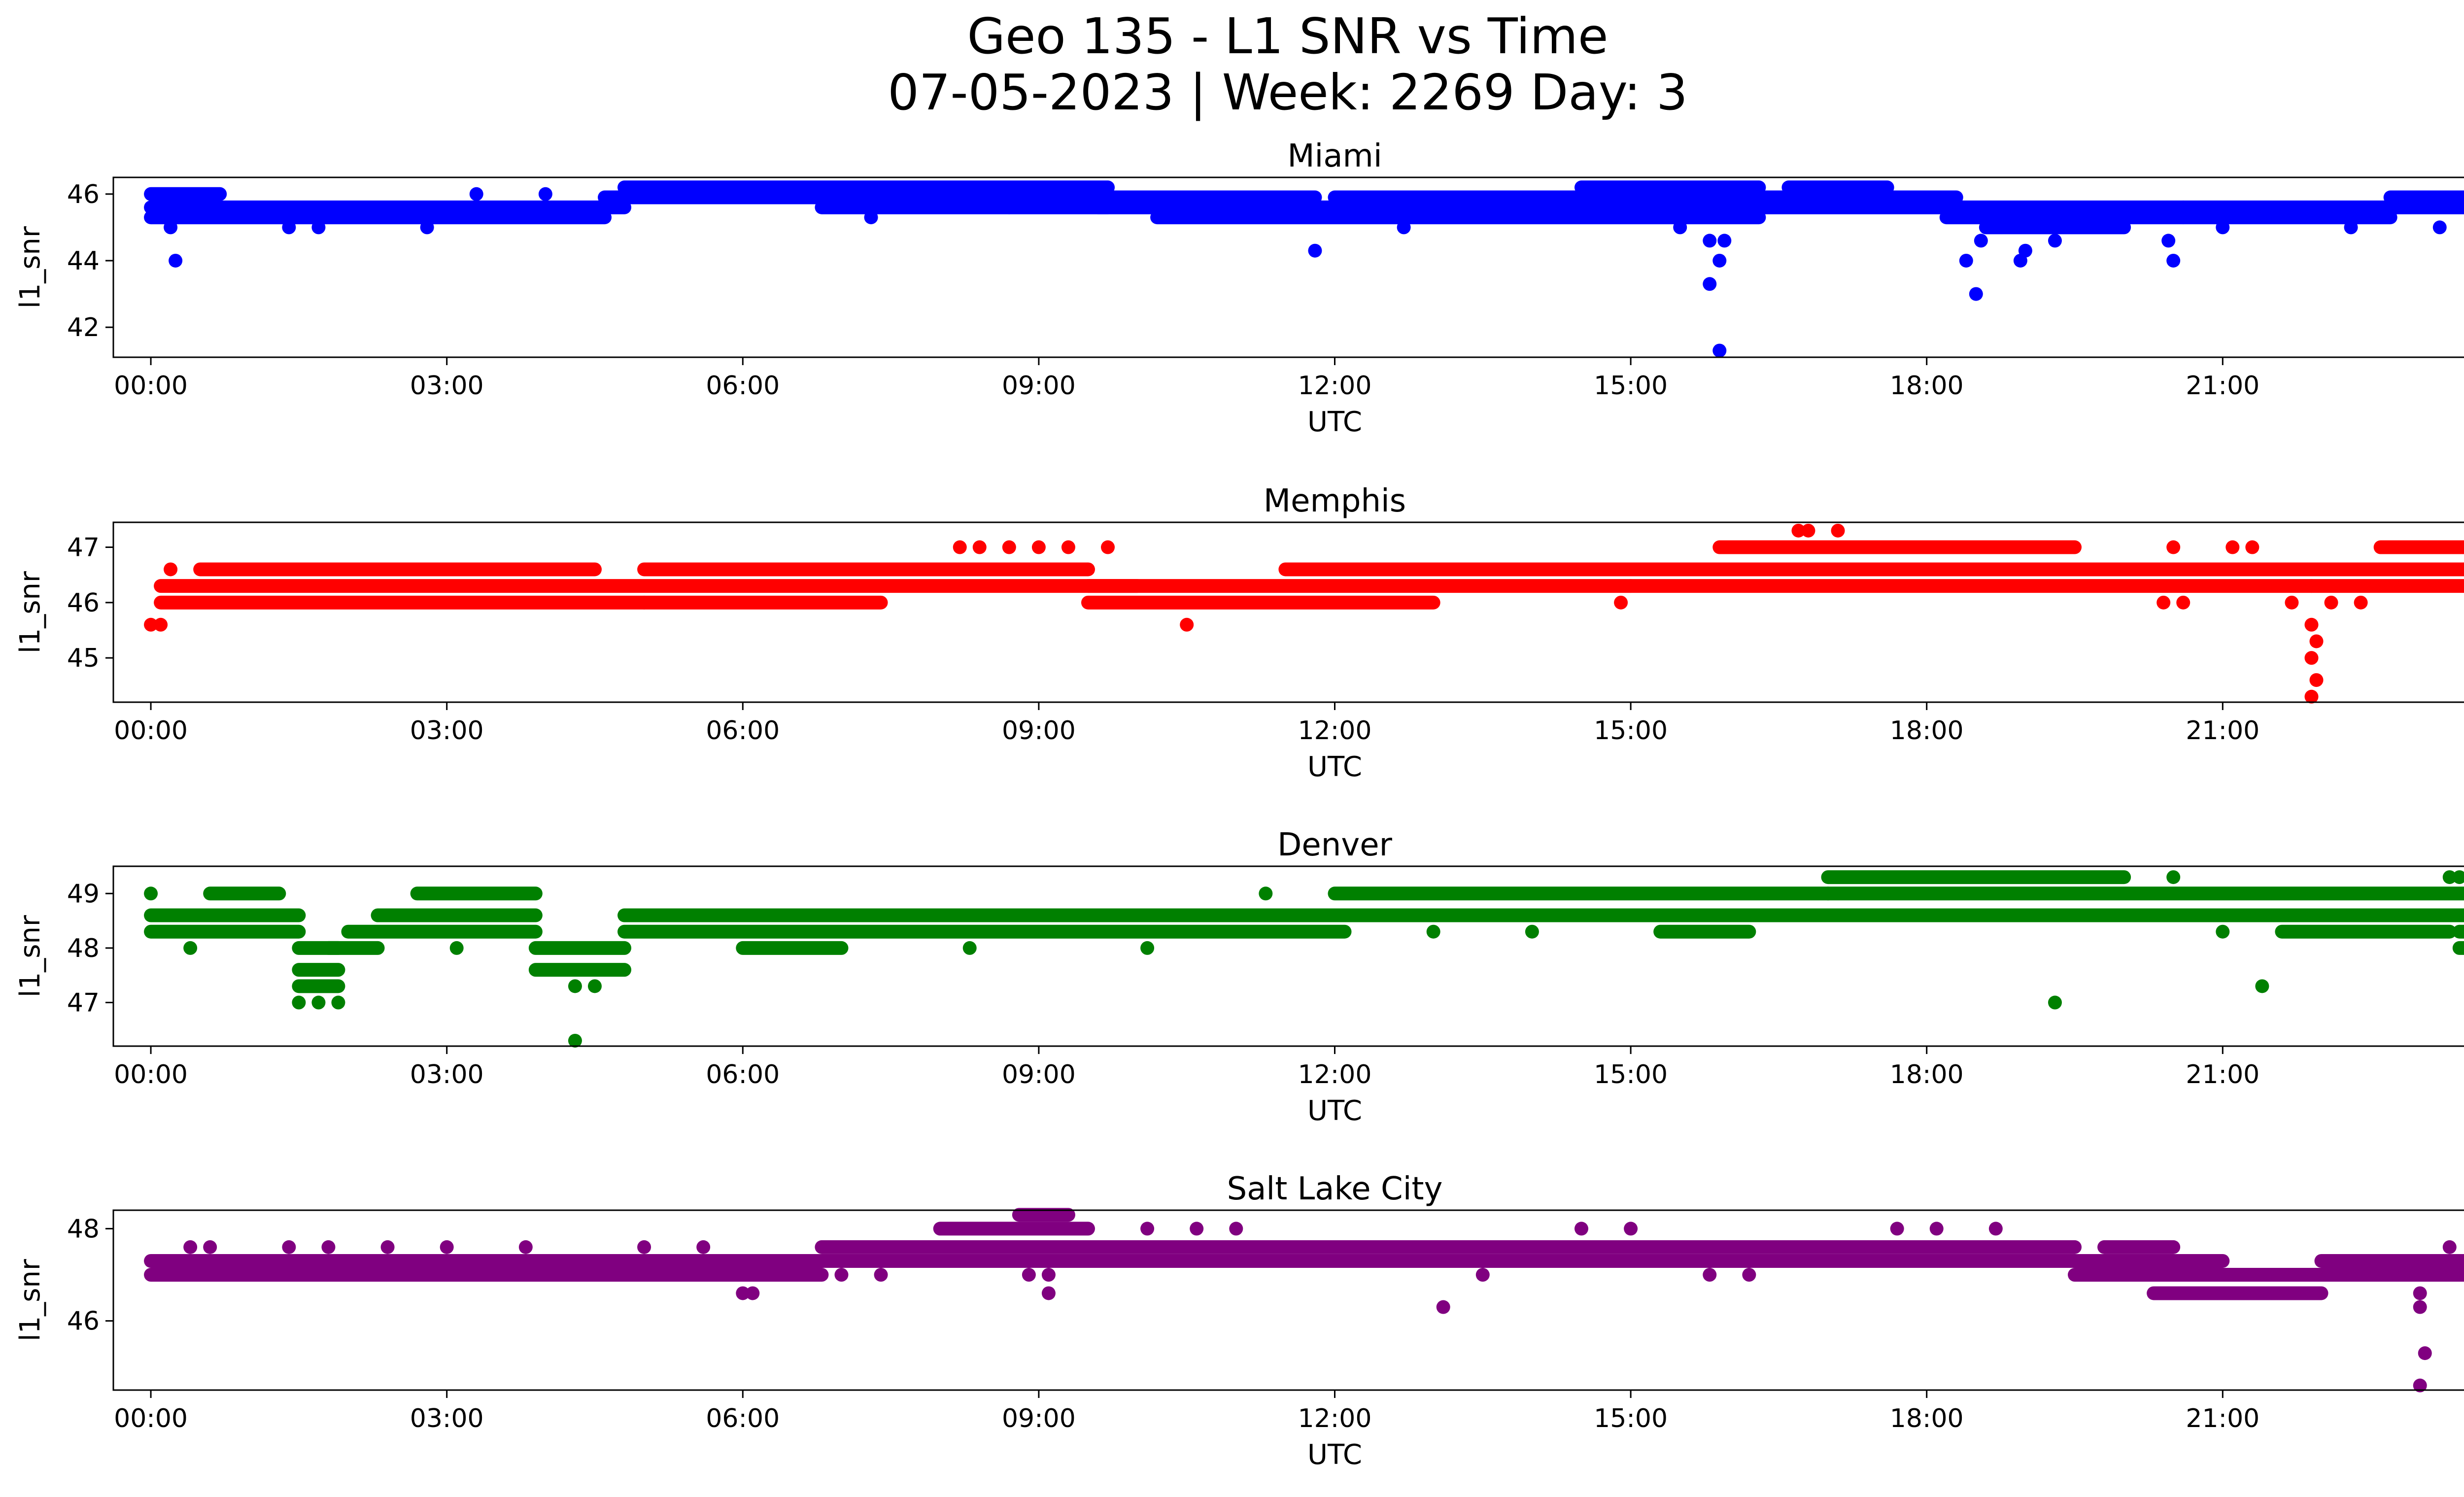  I want to click on panel-title: Miami, so click(1334, 156).